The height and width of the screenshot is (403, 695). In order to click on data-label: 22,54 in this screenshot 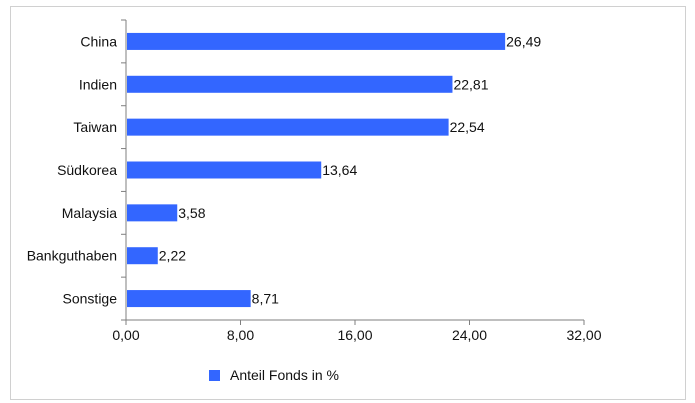, I will do `click(467, 127)`.